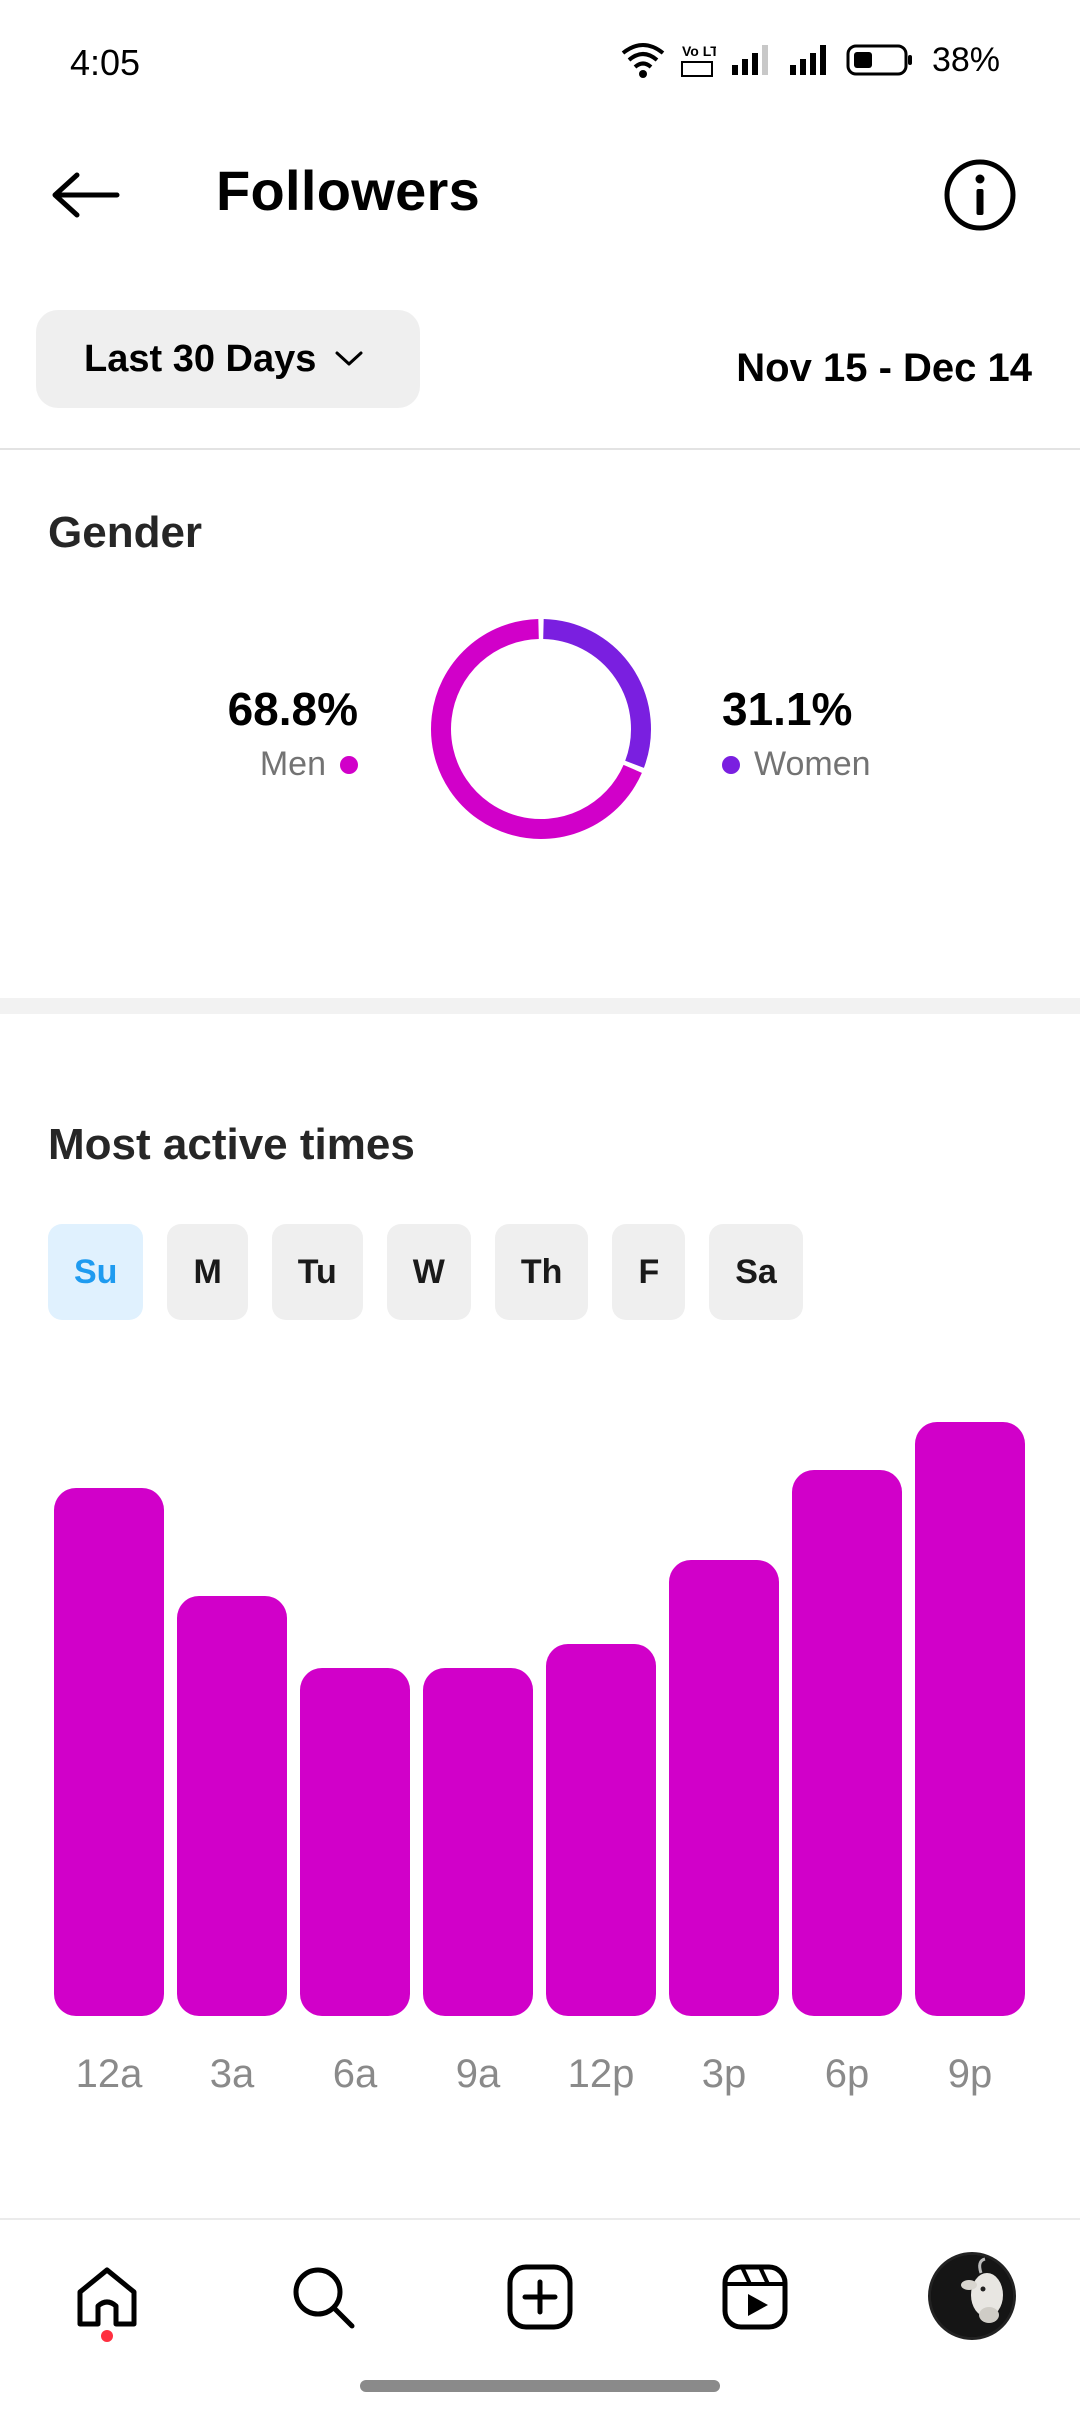 The width and height of the screenshot is (1080, 2412). I want to click on bar-label-12p: 12p, so click(601, 2074).